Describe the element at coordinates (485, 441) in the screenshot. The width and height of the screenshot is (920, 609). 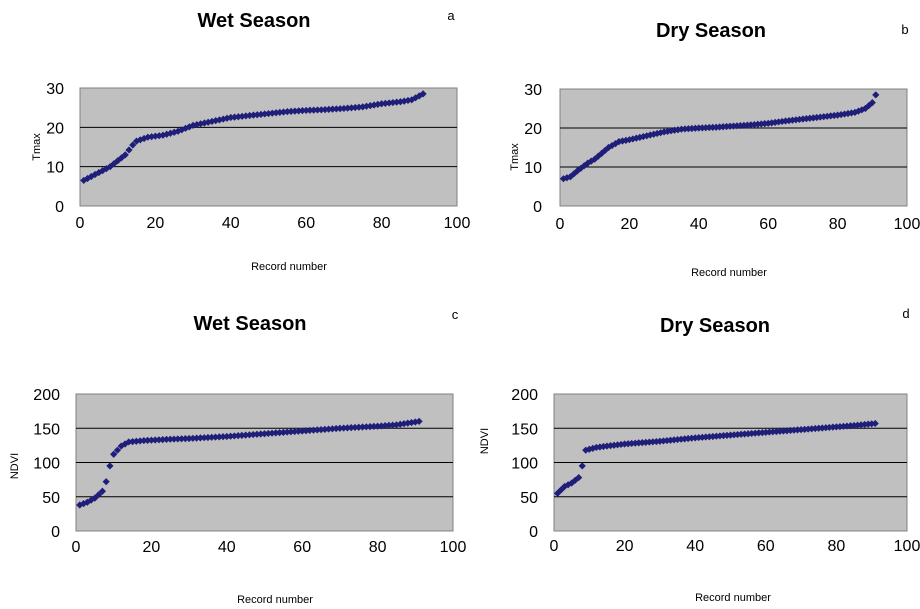
I see `panel-d-ylabel: NDVI` at that location.